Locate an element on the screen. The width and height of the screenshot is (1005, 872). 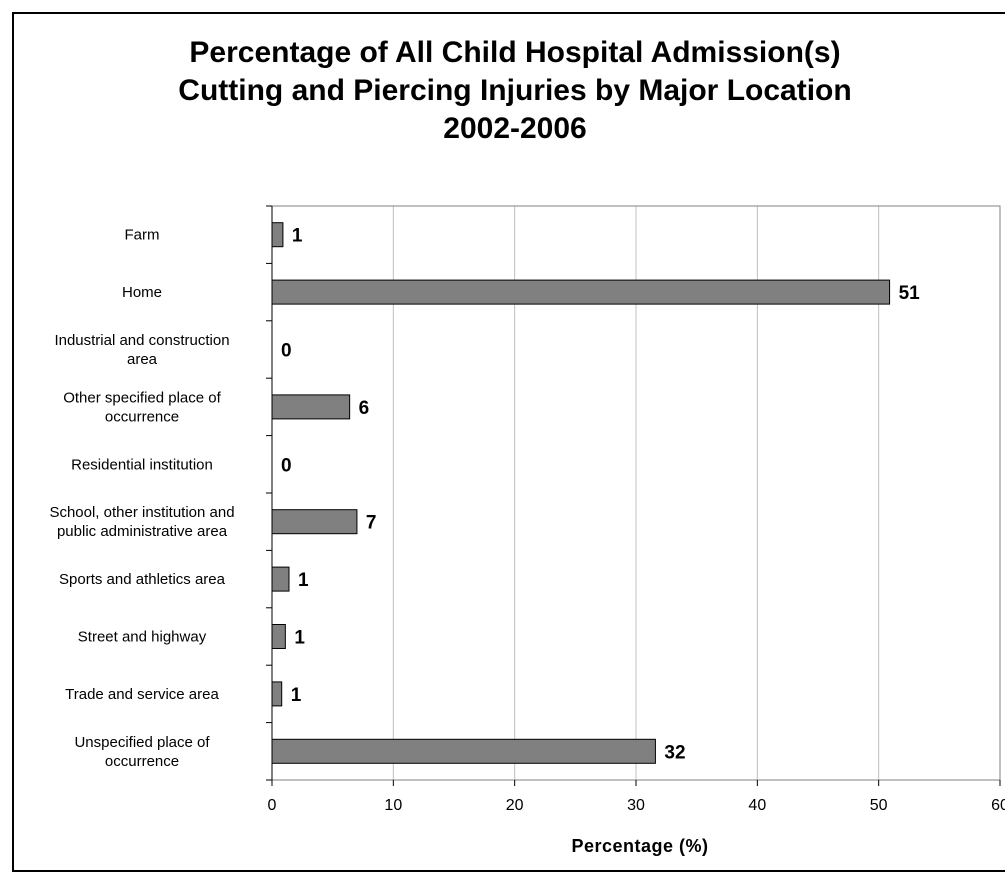
x-tick-label: 20 is located at coordinates (515, 805).